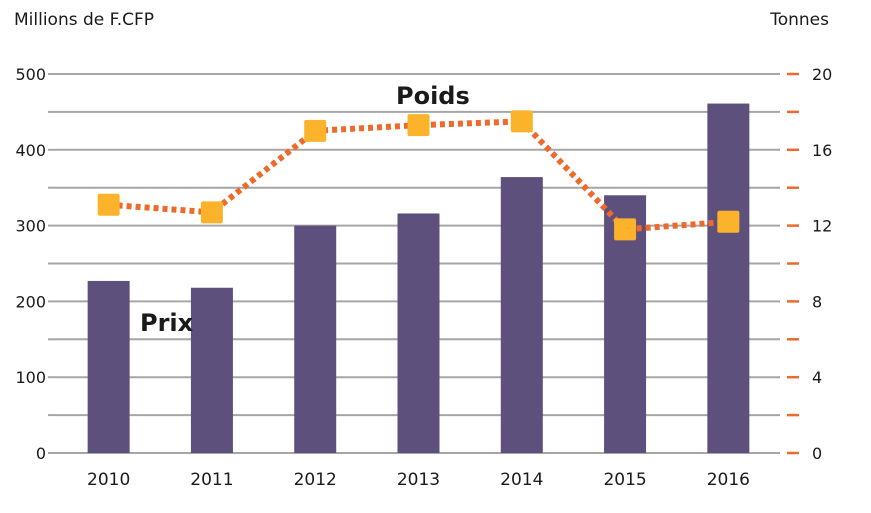  I want to click on right-tick-label: 16, so click(822, 150).